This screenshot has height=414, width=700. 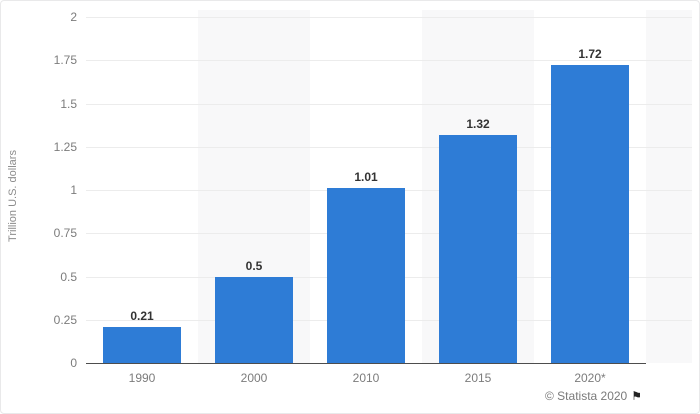 I want to click on y-axis-title: Trillion U.S. dollars, so click(x=13, y=196).